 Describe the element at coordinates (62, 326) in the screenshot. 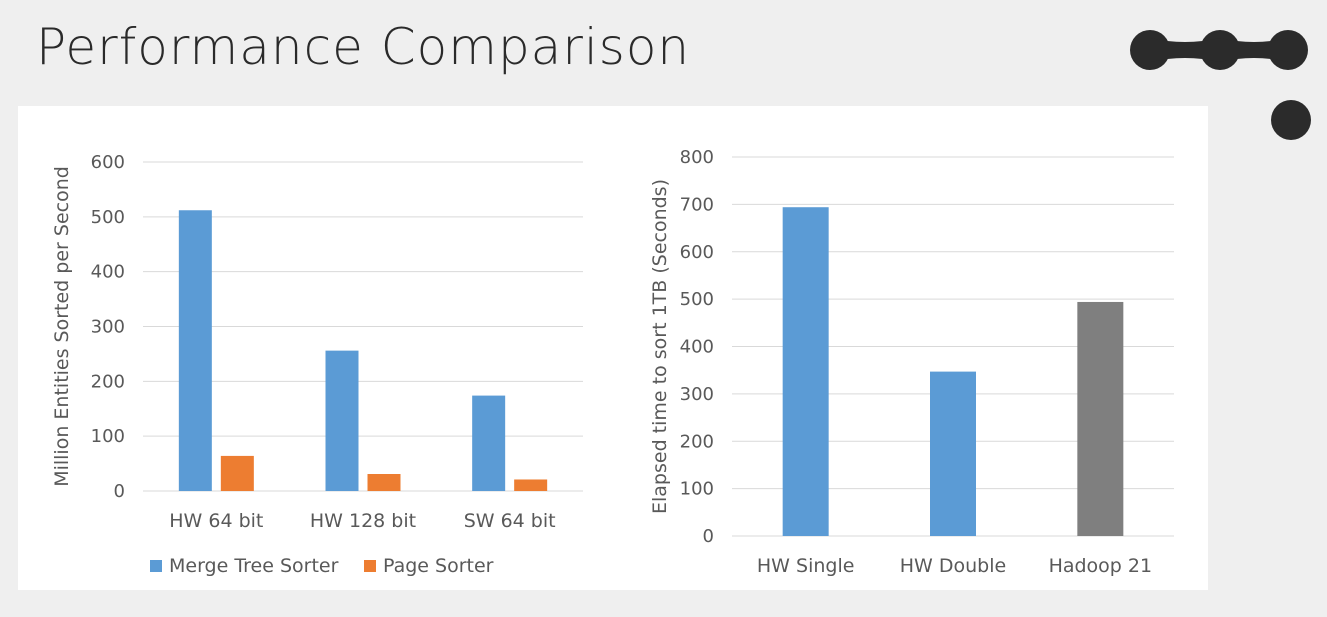

I see `y-axis-label: Million Entities Sorted per Second` at that location.